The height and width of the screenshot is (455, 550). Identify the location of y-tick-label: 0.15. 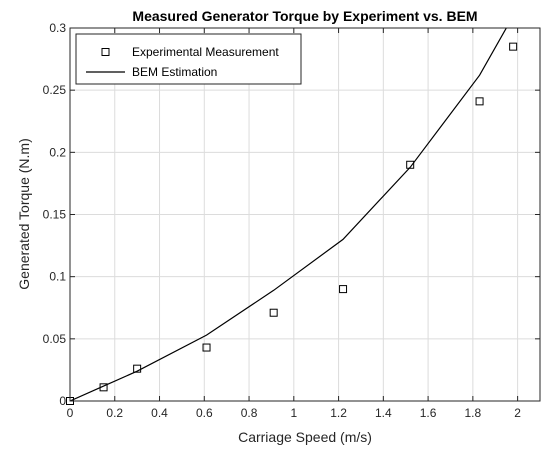
(55, 215).